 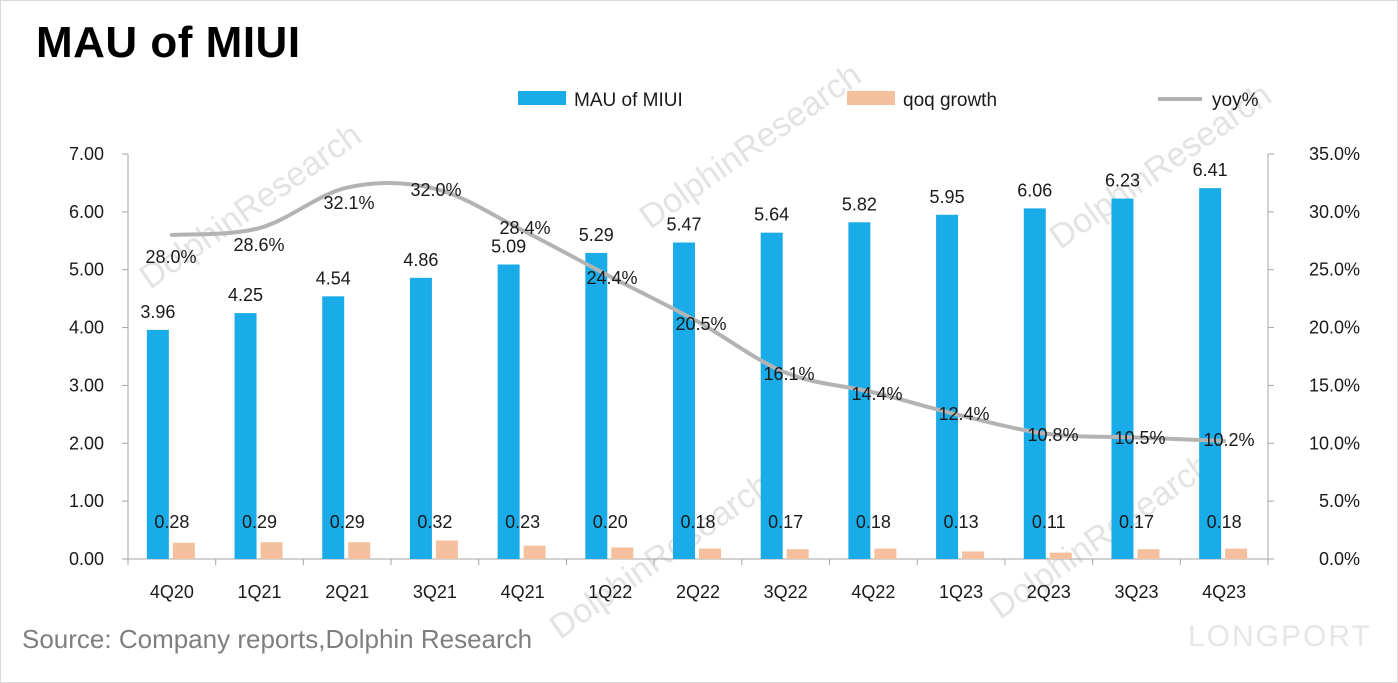 I want to click on yoy-data-label: 32.0%, so click(x=435, y=190).